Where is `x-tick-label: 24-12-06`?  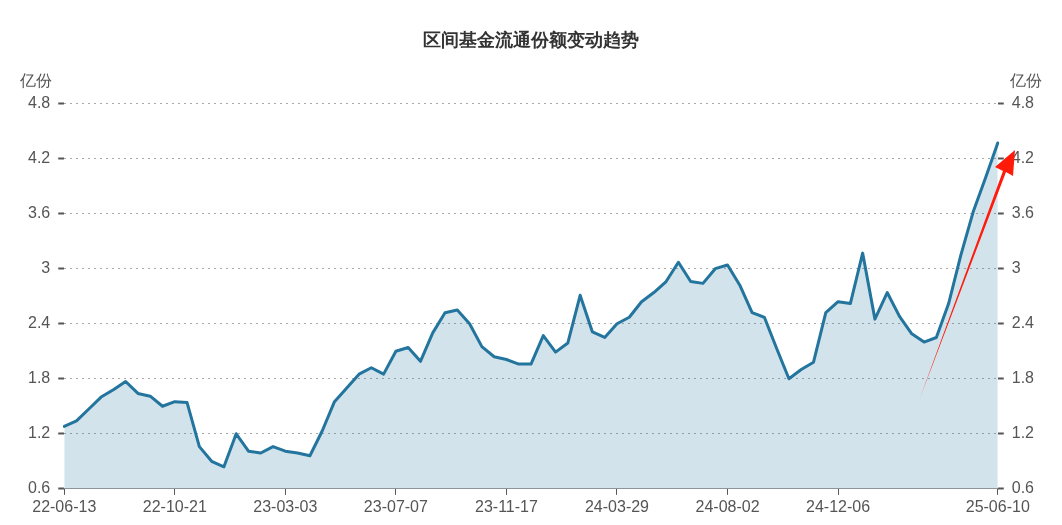
x-tick-label: 24-12-06 is located at coordinates (838, 506).